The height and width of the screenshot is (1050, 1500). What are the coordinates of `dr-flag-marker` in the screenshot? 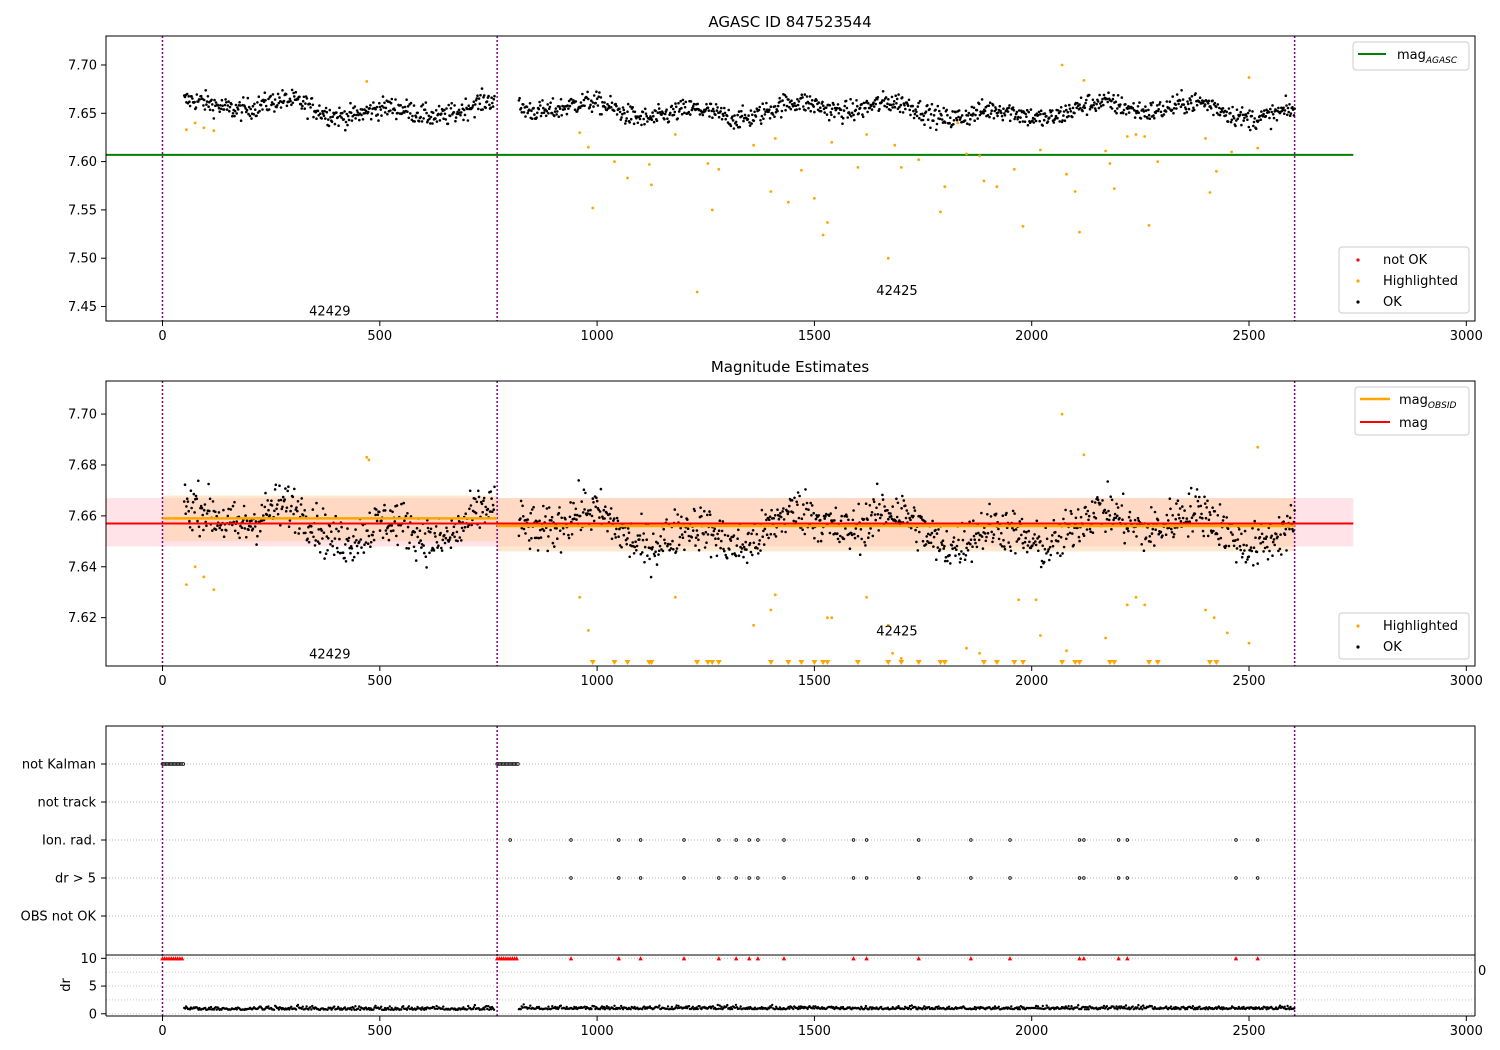 It's located at (182, 958).